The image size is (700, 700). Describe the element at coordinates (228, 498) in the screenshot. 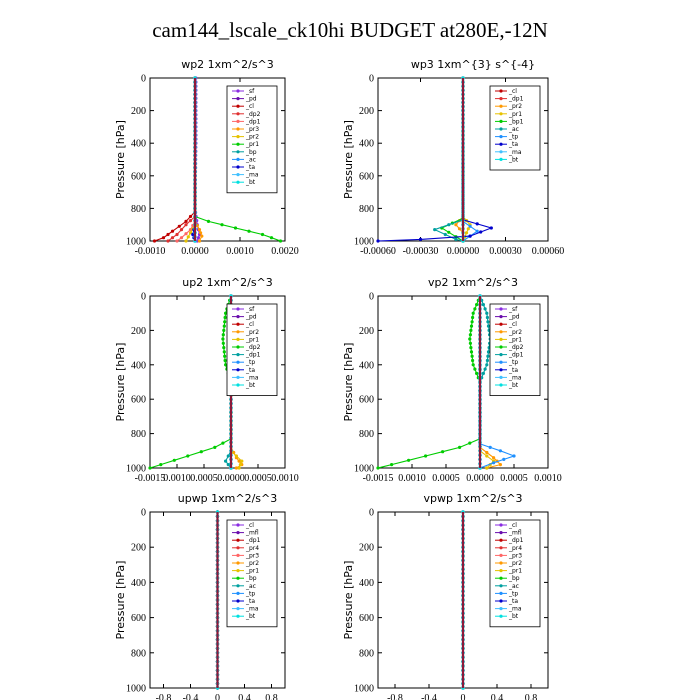

I see `panel-title: upwp 1xm^2/s^3` at that location.